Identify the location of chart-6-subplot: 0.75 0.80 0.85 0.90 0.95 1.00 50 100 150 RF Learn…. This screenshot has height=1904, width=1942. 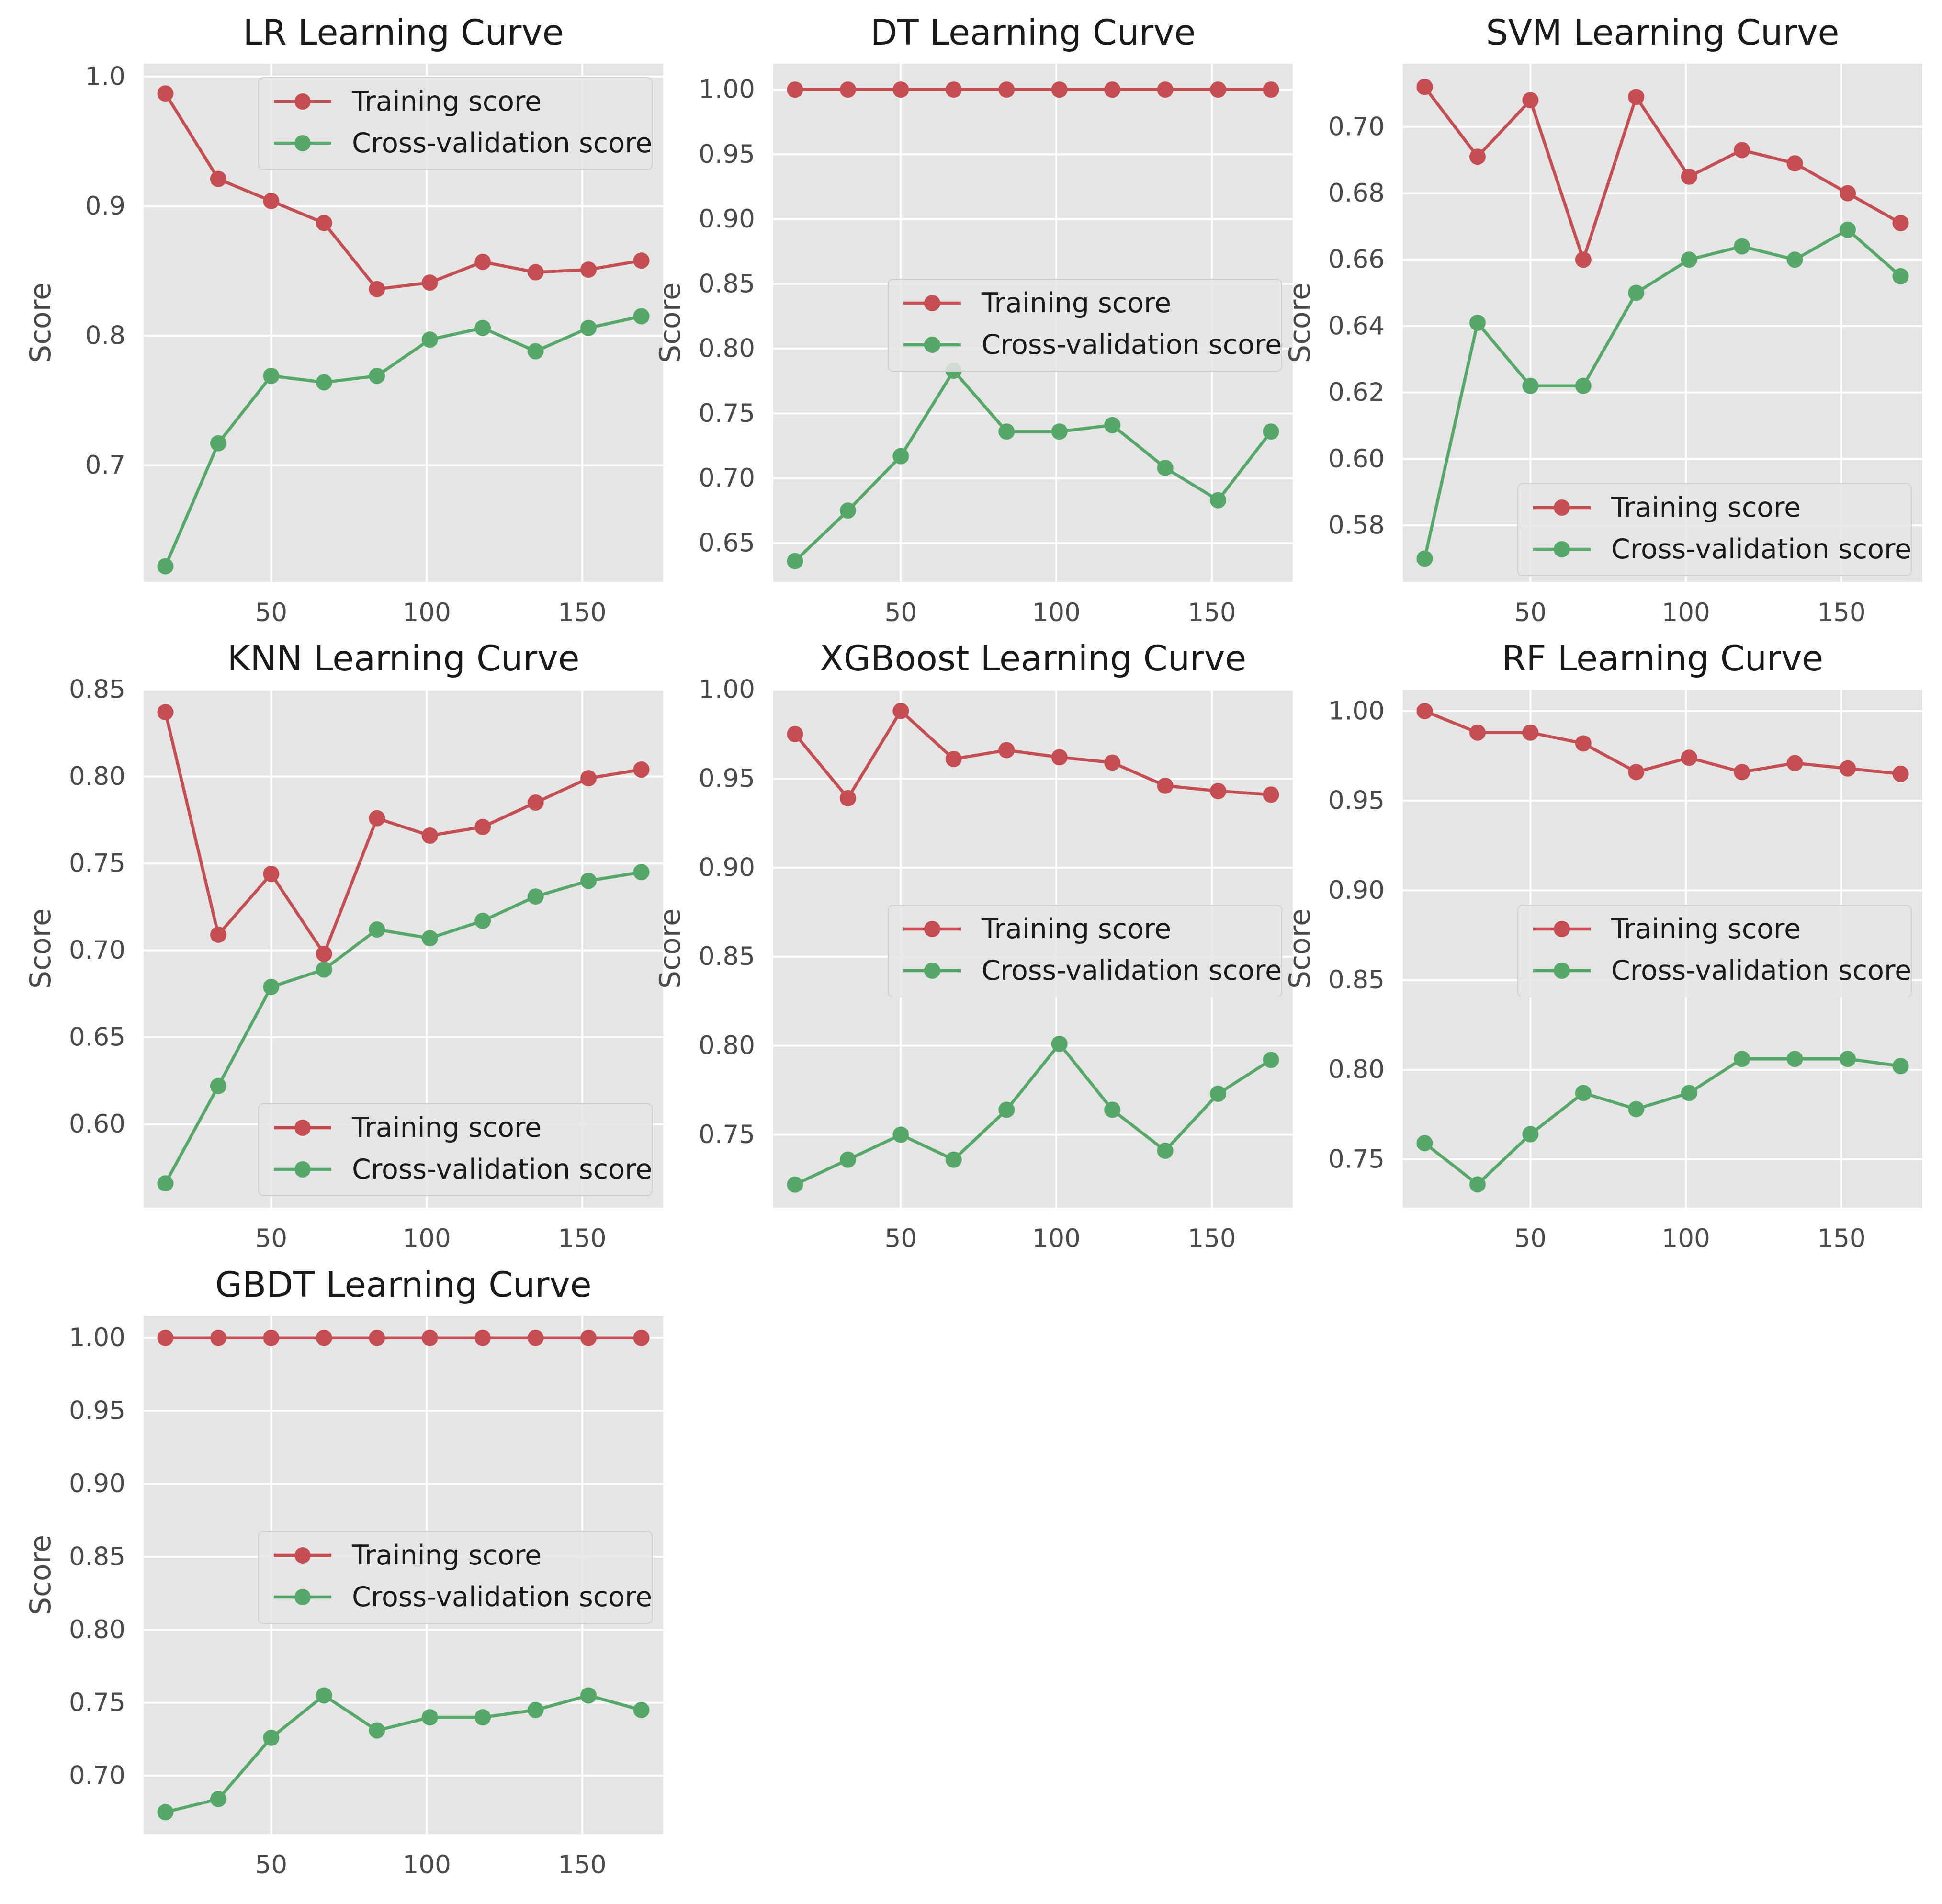
(1602, 945).